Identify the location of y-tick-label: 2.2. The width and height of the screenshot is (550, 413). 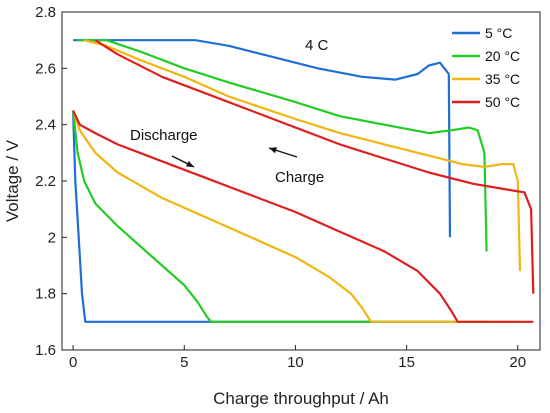
(45, 181).